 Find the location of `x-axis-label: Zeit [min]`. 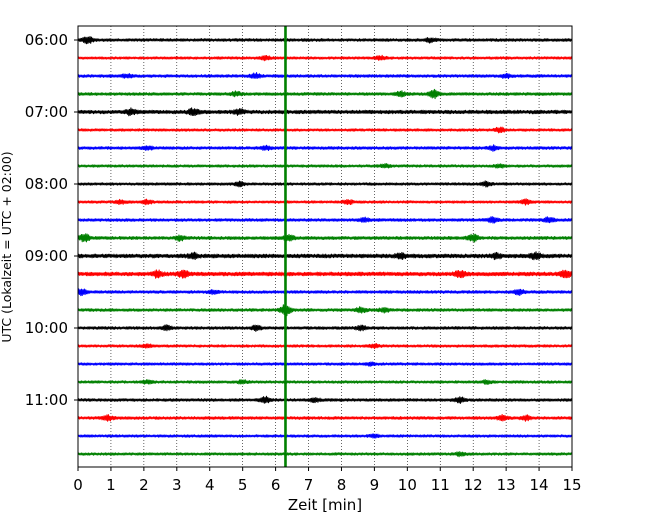

x-axis-label: Zeit [min] is located at coordinates (325, 505).